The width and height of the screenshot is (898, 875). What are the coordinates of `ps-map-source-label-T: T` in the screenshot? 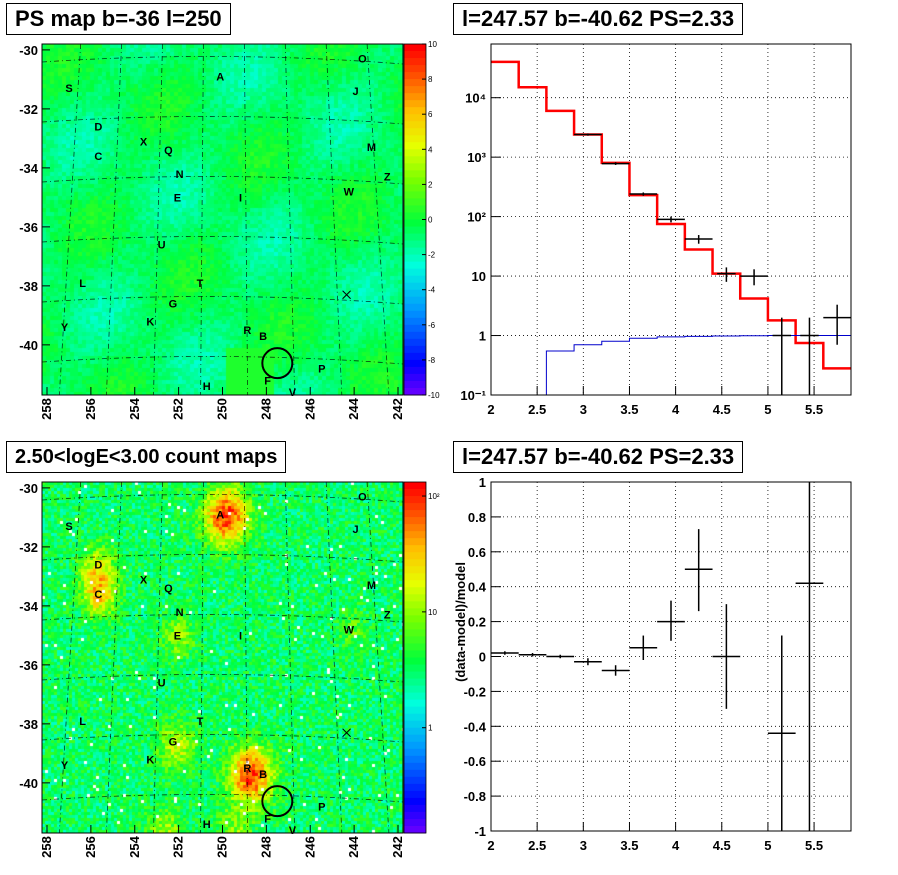 It's located at (200, 284).